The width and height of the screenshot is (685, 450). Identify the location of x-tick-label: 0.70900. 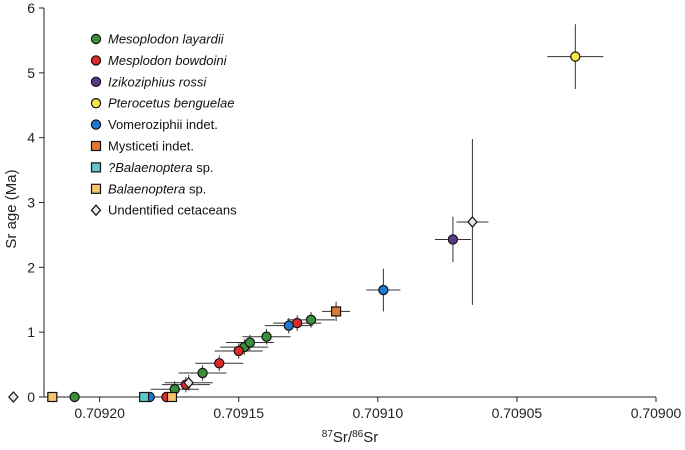
(656, 413).